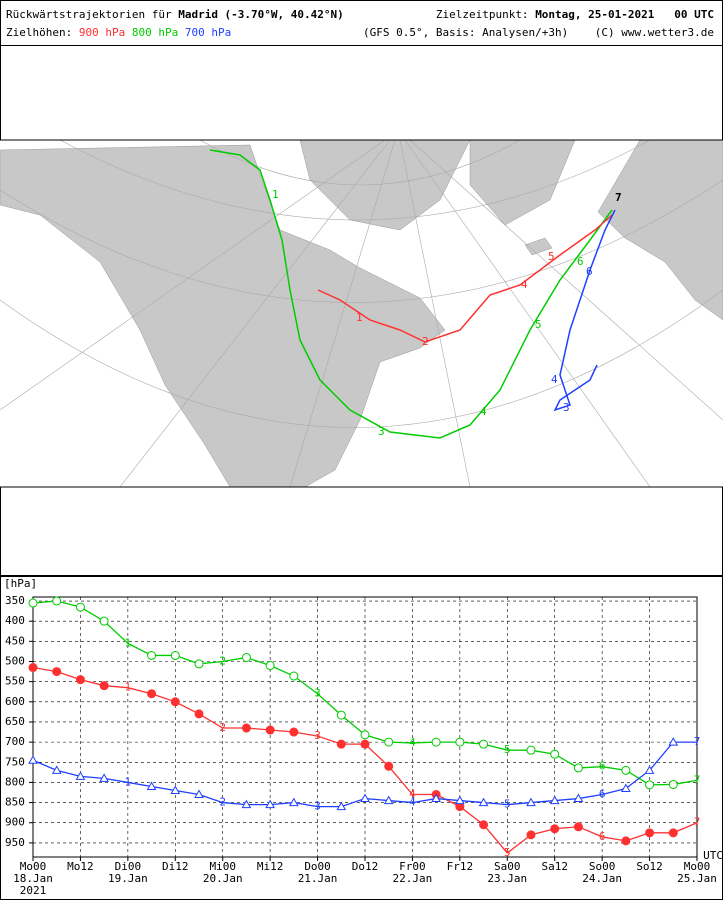 The width and height of the screenshot is (723, 900). Describe the element at coordinates (654, 32) in the screenshot. I see `copyright: (C) www.wetter3.de` at that location.